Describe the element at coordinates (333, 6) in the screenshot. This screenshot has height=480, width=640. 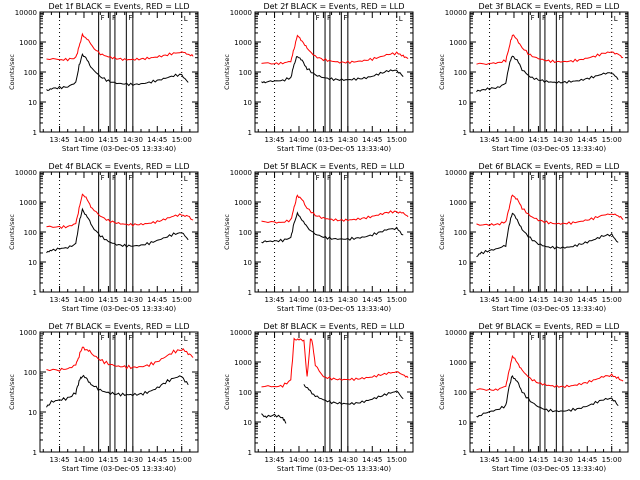
I see `chart-title: Det 2f BLACK = Events, RED = LLD` at that location.